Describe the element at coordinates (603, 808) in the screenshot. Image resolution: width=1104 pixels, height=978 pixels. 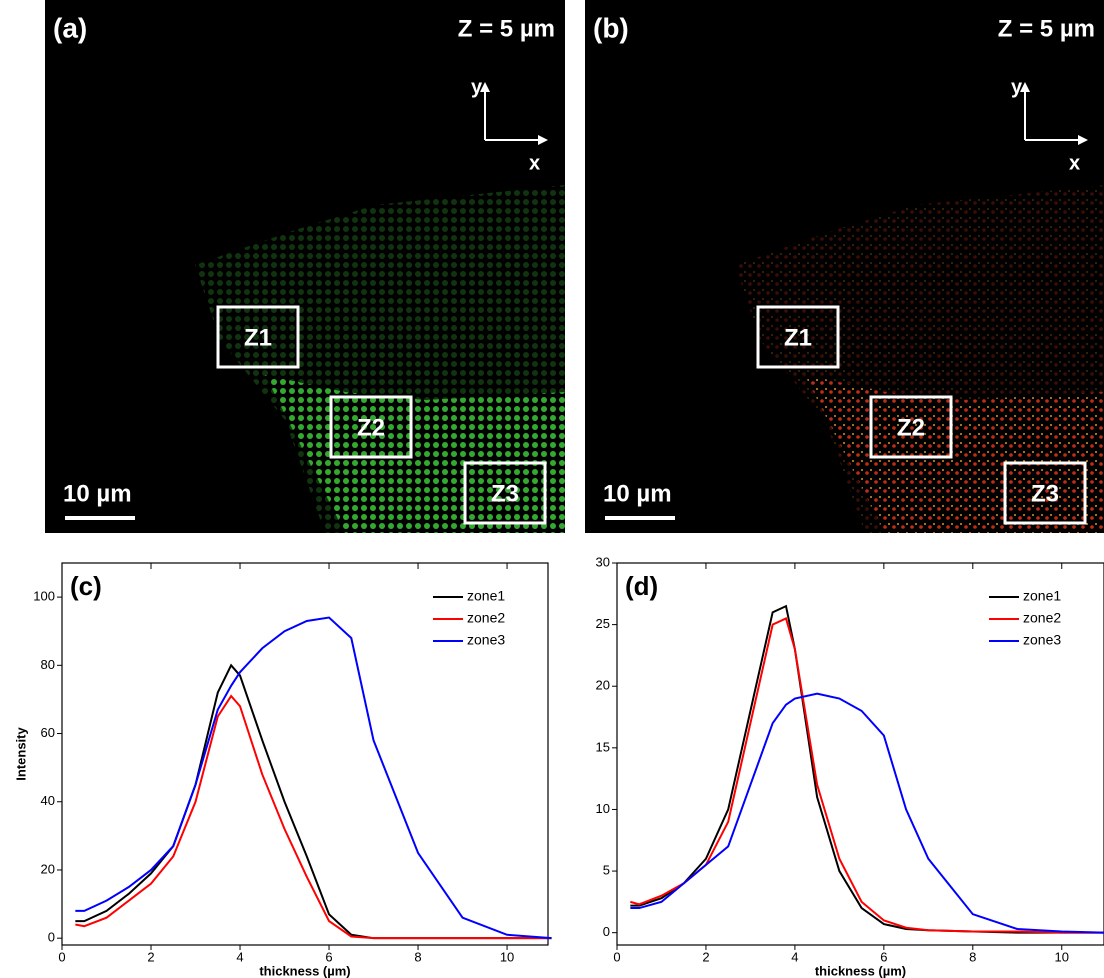
I see `y-tick-label: 10` at that location.